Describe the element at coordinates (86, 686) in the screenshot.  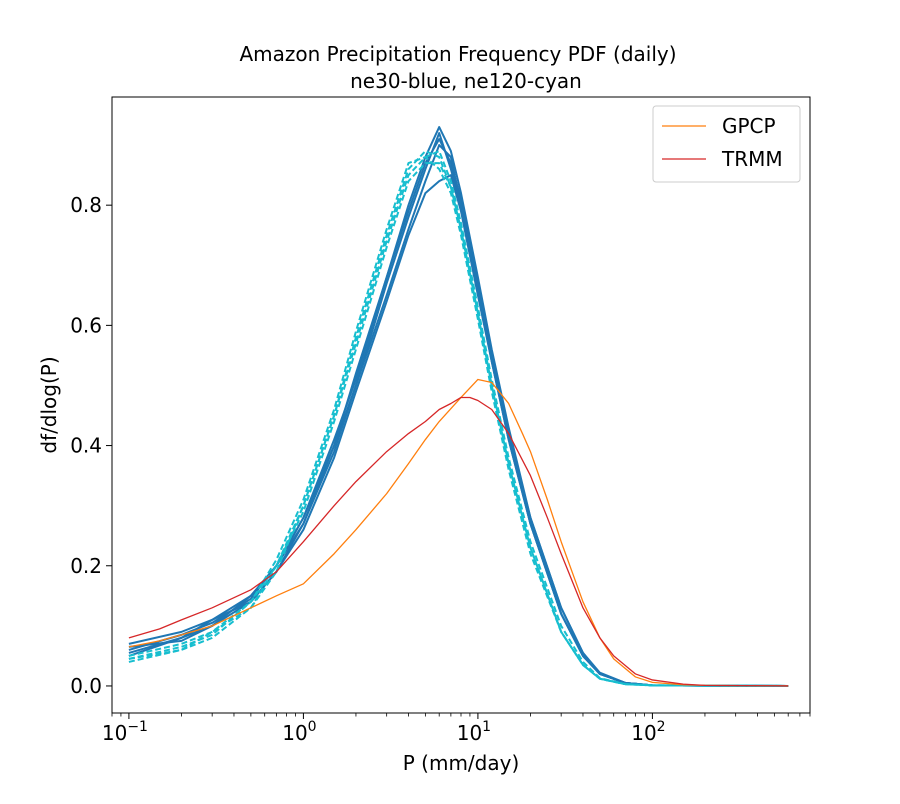
I see `y-tick-label: 0.0` at that location.